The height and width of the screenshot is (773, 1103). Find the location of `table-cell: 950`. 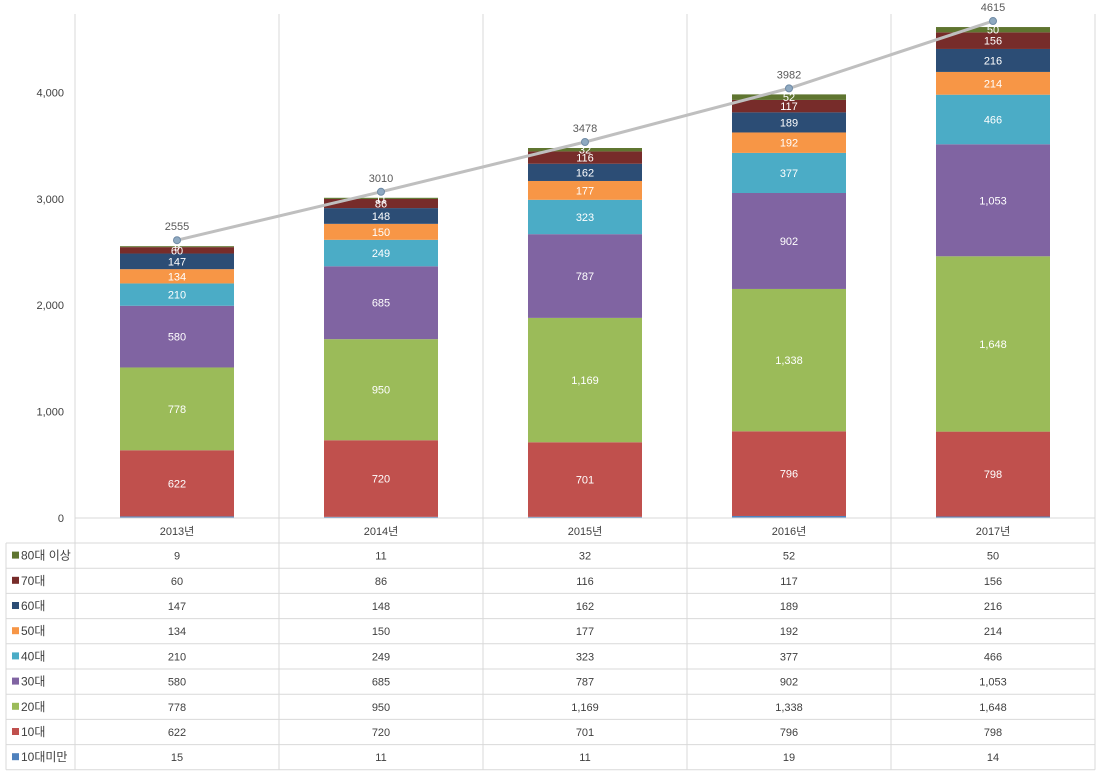

table-cell: 950 is located at coordinates (381, 708).